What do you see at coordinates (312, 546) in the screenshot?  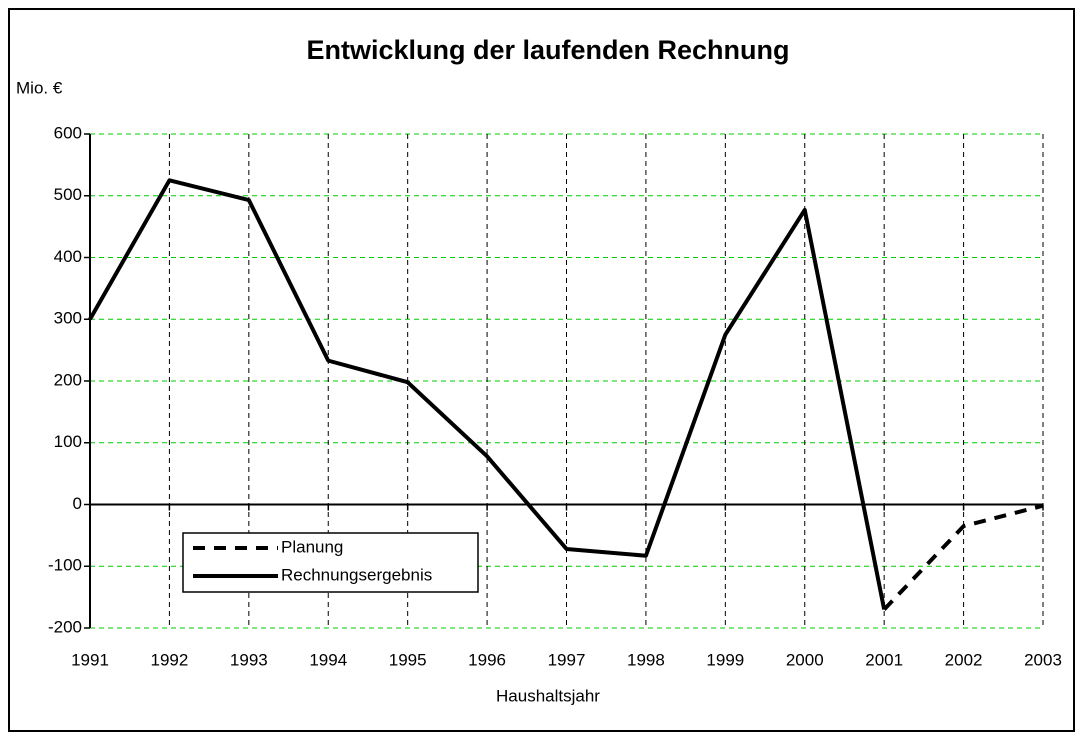 I see `legend-label: Planung` at bounding box center [312, 546].